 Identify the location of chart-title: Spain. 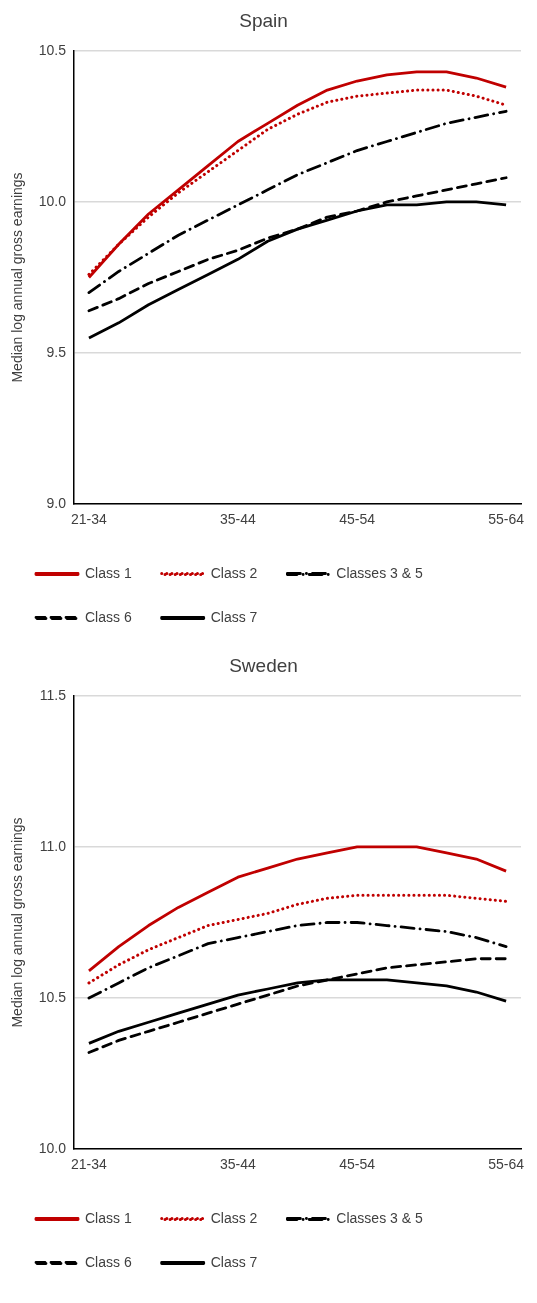
(263, 20).